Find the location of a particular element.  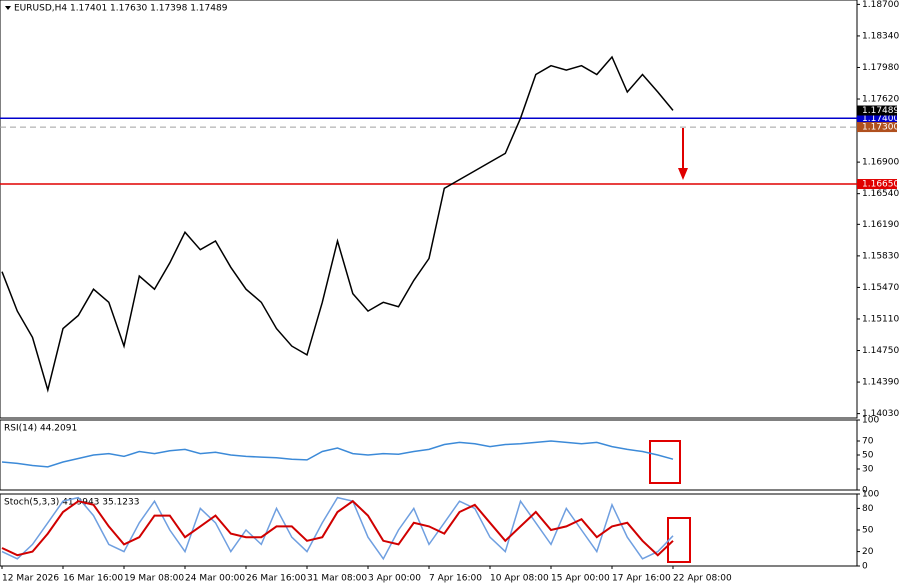

y-tick-label: 1.14750 is located at coordinates (880, 351).